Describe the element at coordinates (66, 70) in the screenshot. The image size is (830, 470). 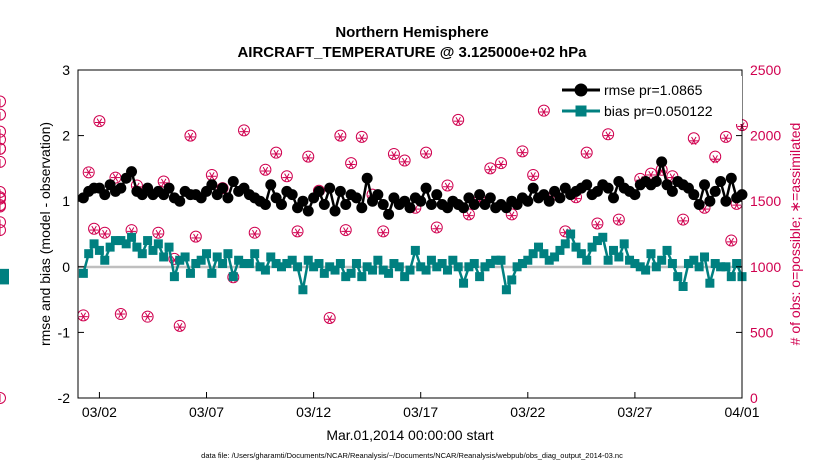
I see `left-tick-label: 3` at that location.